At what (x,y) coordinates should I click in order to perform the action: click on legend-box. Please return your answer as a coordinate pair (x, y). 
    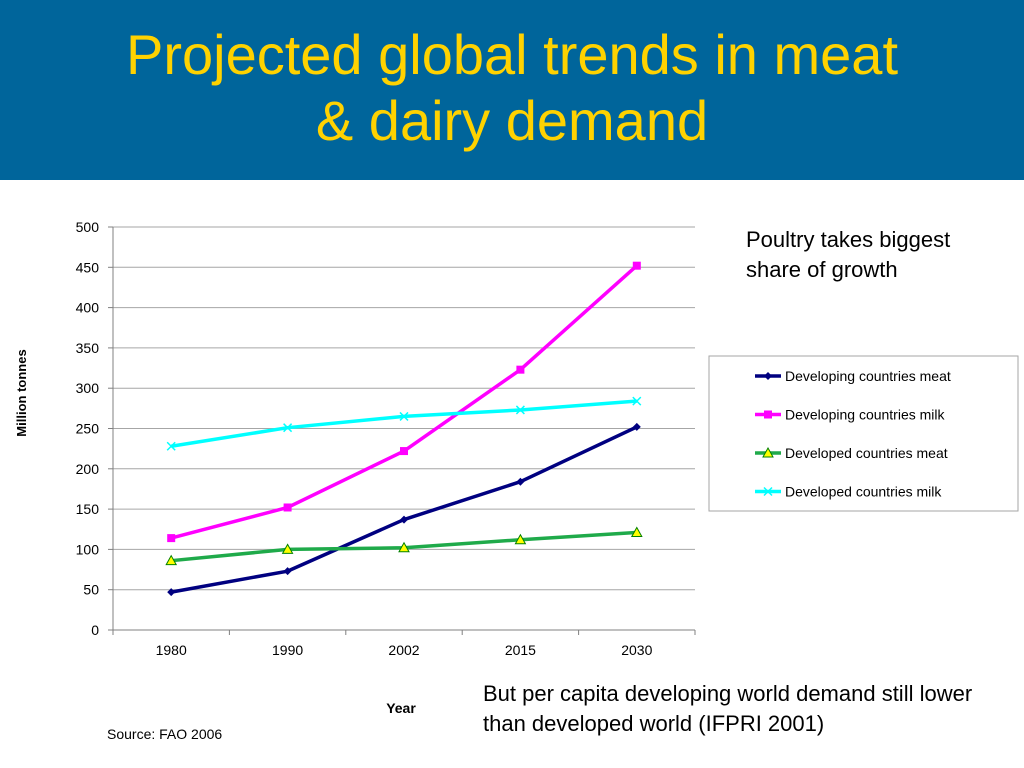
    Looking at the image, I should click on (863, 433).